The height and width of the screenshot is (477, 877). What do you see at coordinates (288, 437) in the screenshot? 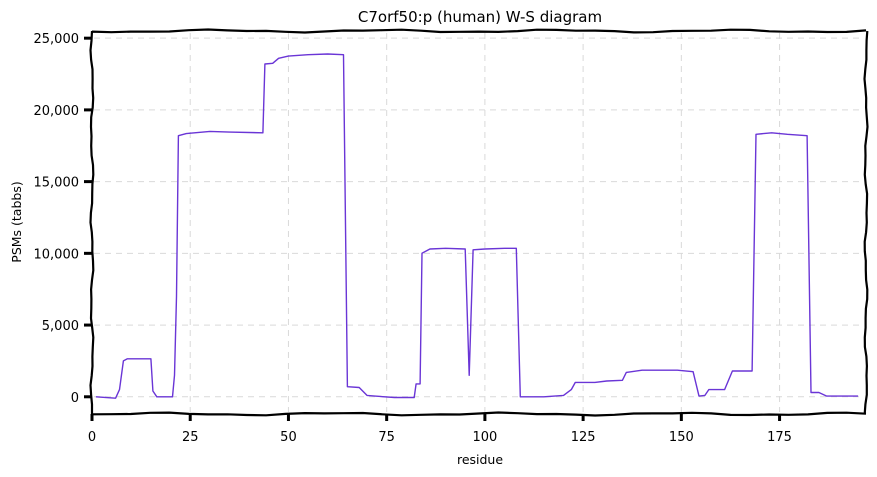
I see `x-tick-label: 50` at bounding box center [288, 437].